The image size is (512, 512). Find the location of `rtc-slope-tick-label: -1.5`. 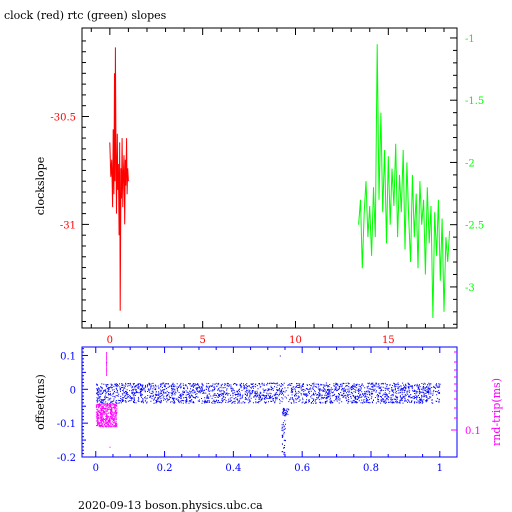

rtc-slope-tick-label: -1.5 is located at coordinates (474, 101).